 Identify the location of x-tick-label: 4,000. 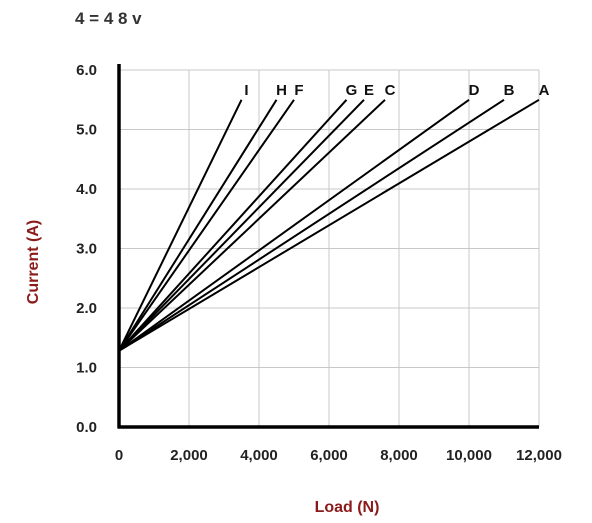
(259, 455).